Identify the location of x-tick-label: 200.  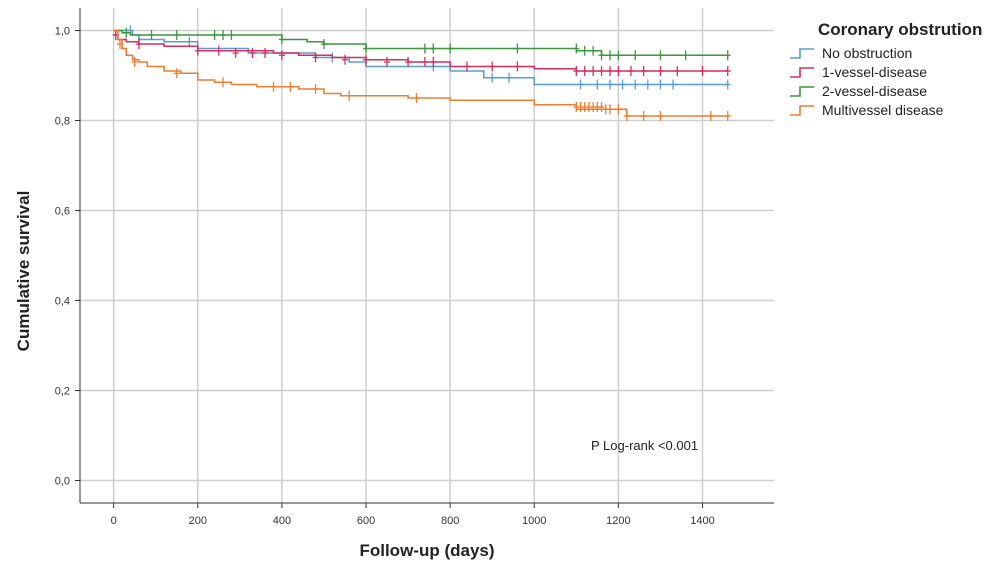
(198, 521).